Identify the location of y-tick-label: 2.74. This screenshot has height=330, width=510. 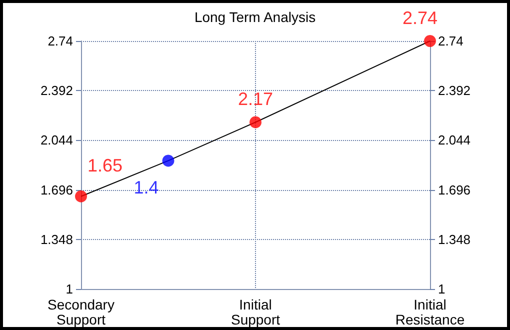
(60, 41).